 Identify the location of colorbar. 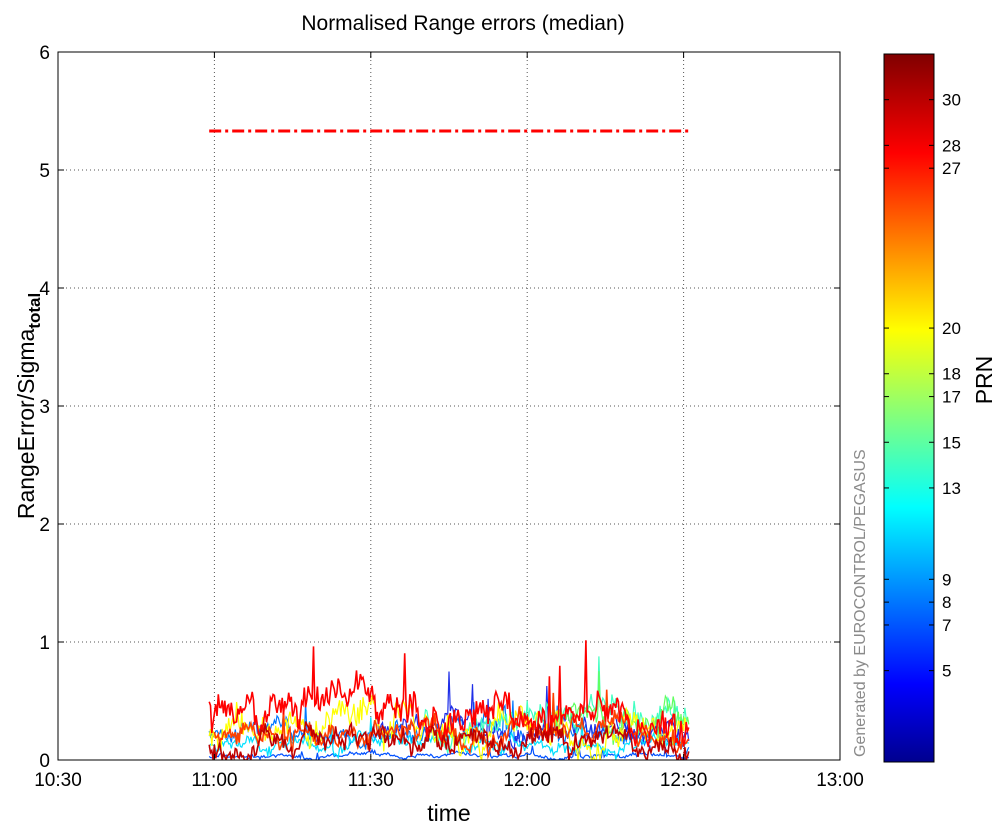
(909, 408).